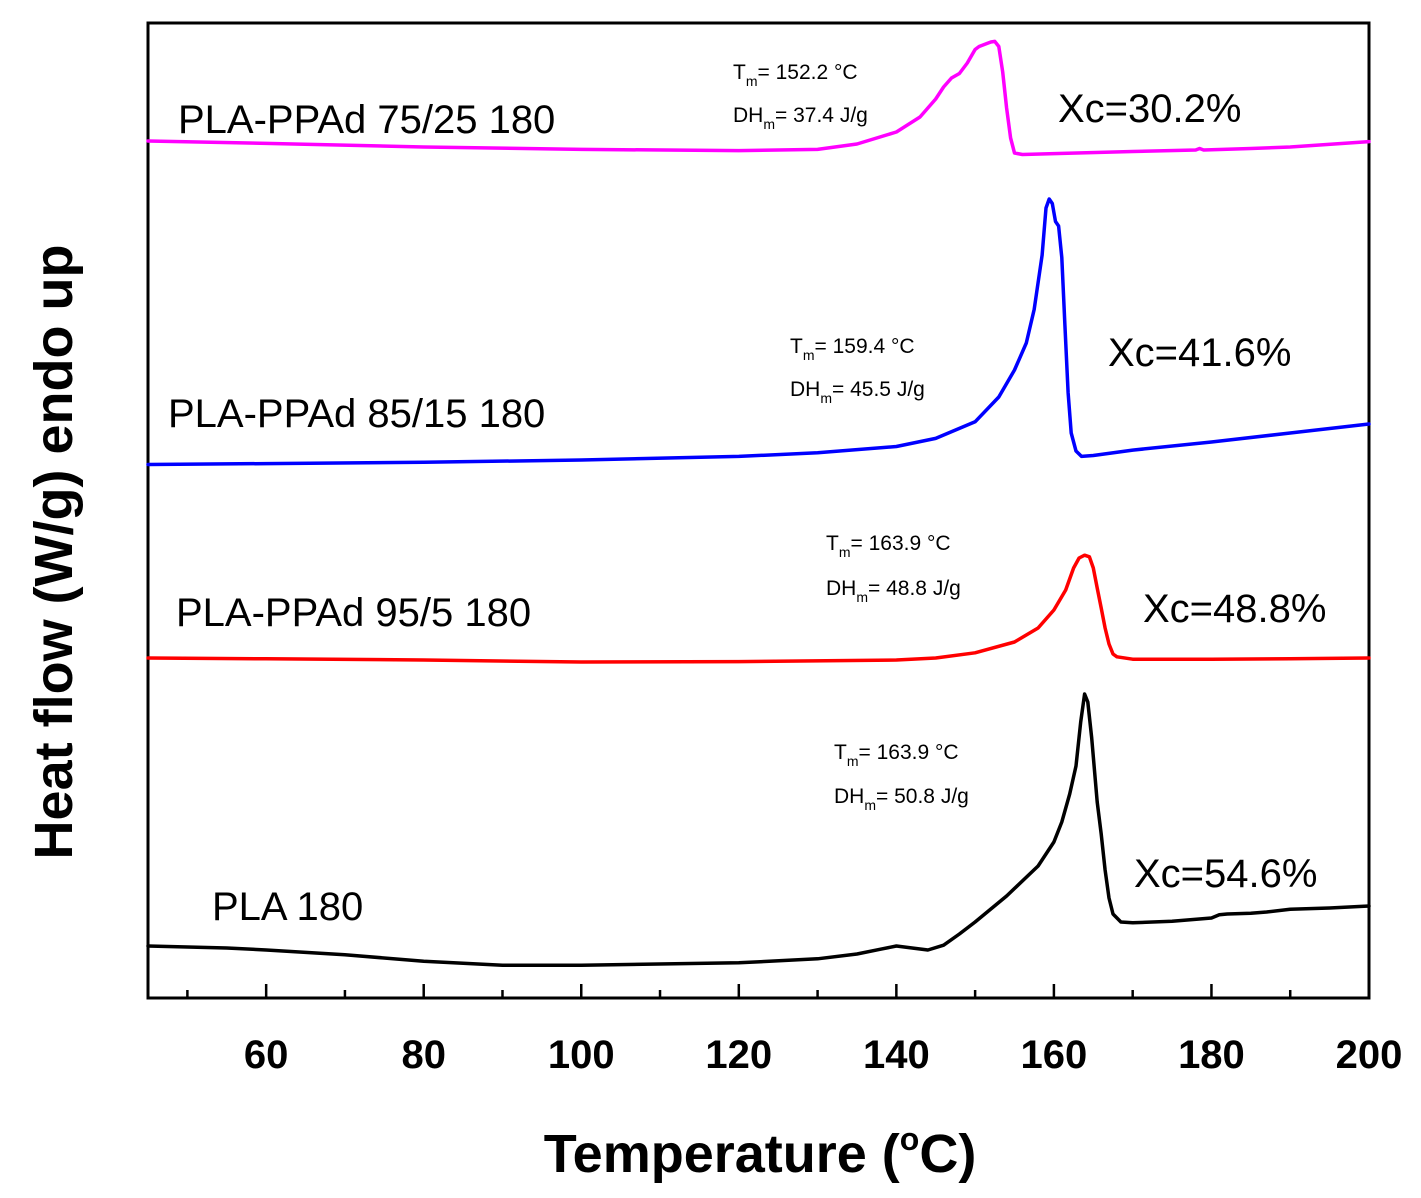 This screenshot has height=1198, width=1421. I want to click on melting-enthalpy-annotation: DHm= 45.5 J/g, so click(857, 392).